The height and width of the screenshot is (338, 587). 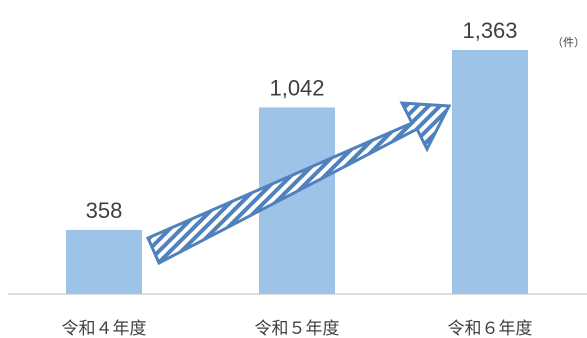 What do you see at coordinates (104, 328) in the screenshot?
I see `category-label: 令和４年度` at bounding box center [104, 328].